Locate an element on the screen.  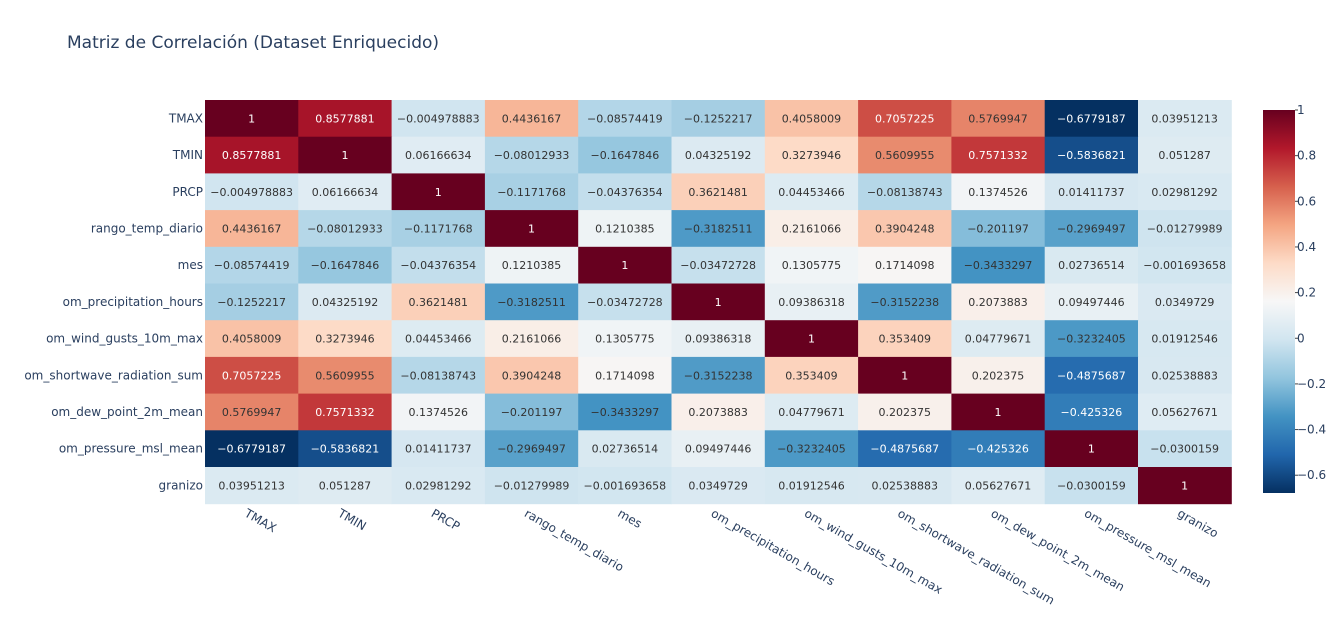
cell-value-label: 0.01912546 is located at coordinates (811, 485).